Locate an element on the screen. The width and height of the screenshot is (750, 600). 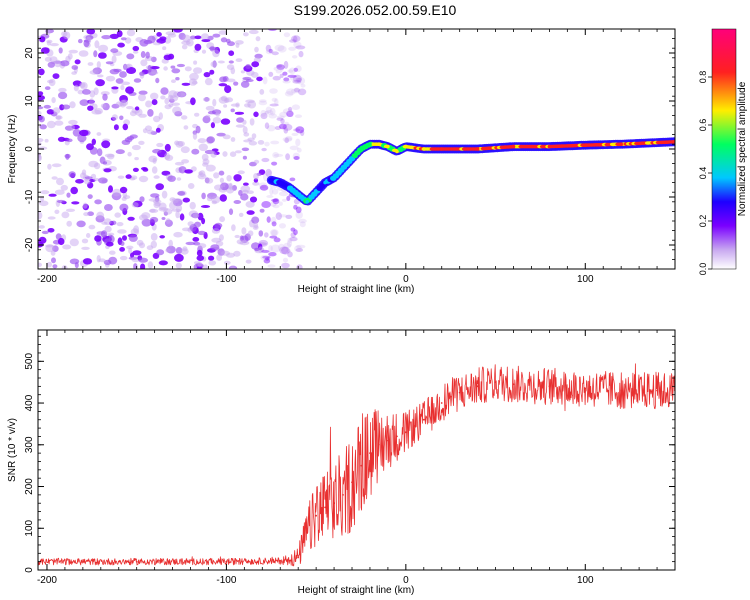
snr-ytick-label: 100 is located at coordinates (29, 527).